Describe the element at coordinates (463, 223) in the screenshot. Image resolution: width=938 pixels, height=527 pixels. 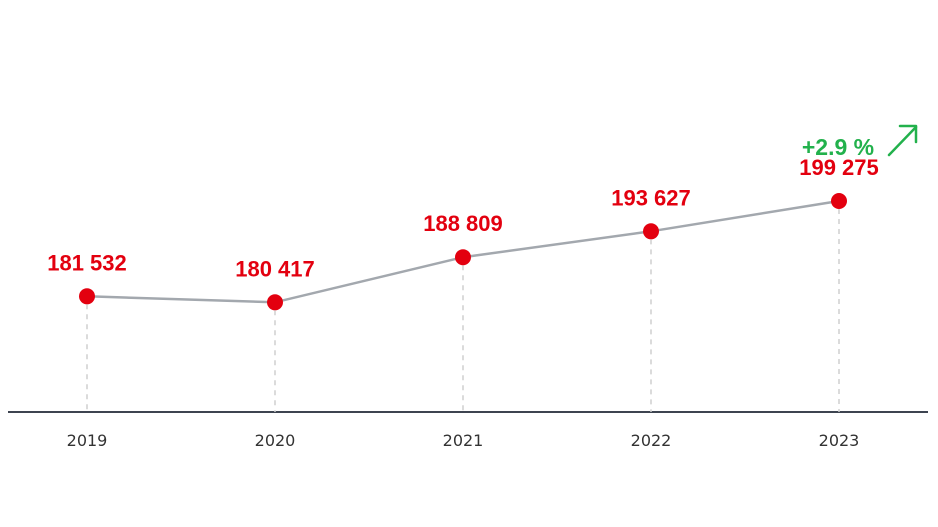
I see `data-label: 188 809` at that location.